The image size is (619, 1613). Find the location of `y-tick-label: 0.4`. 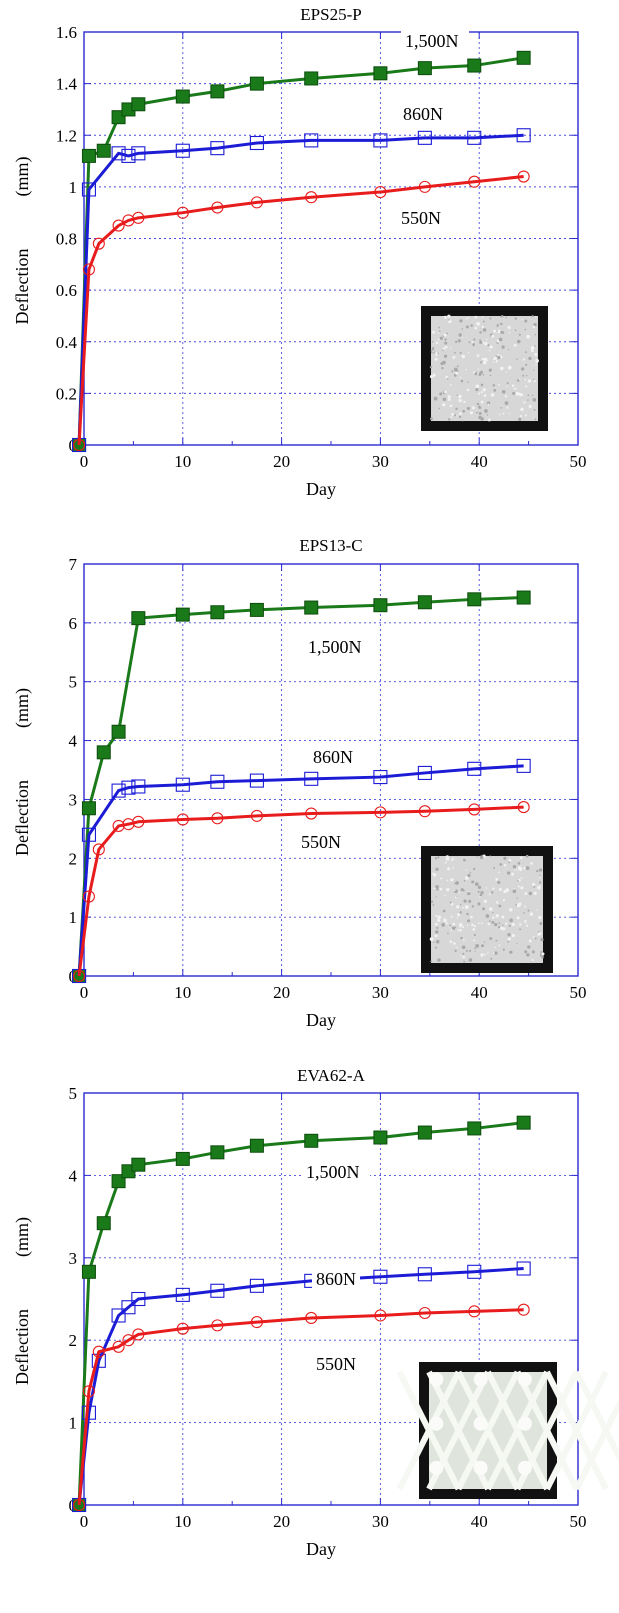

y-tick-label: 0.4 is located at coordinates (67, 342).